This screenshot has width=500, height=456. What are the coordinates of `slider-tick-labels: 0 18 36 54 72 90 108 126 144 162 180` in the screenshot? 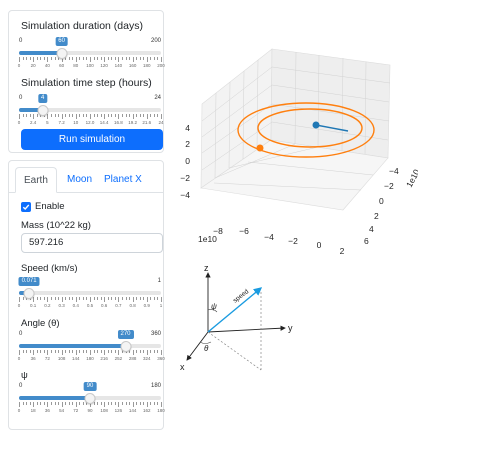 It's located at (91, 411).